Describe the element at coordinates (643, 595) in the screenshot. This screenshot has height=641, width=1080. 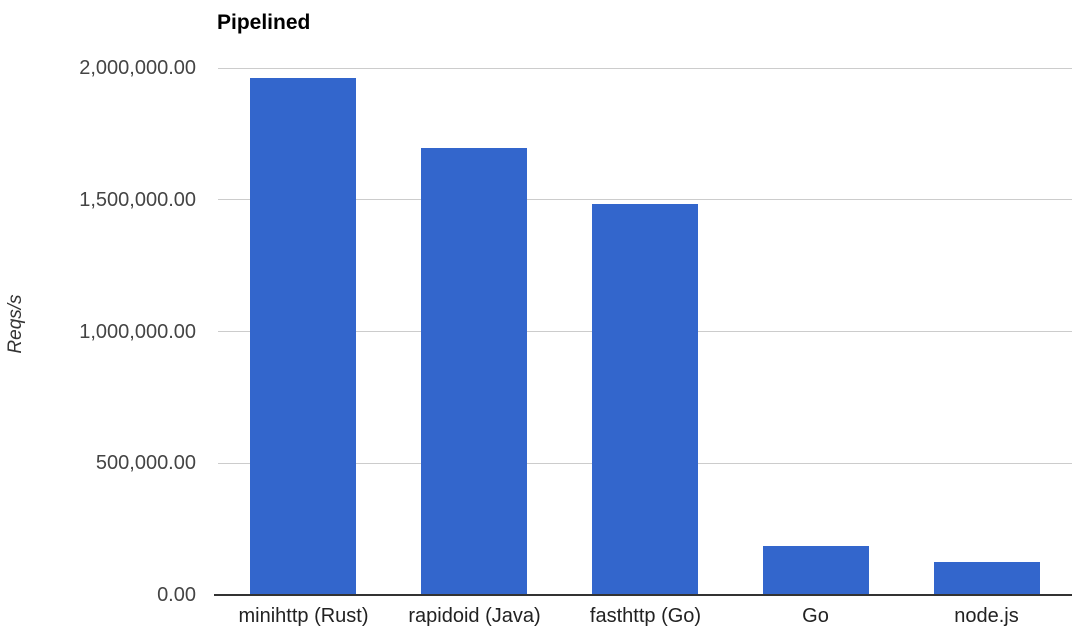
I see `x-axis-line` at that location.